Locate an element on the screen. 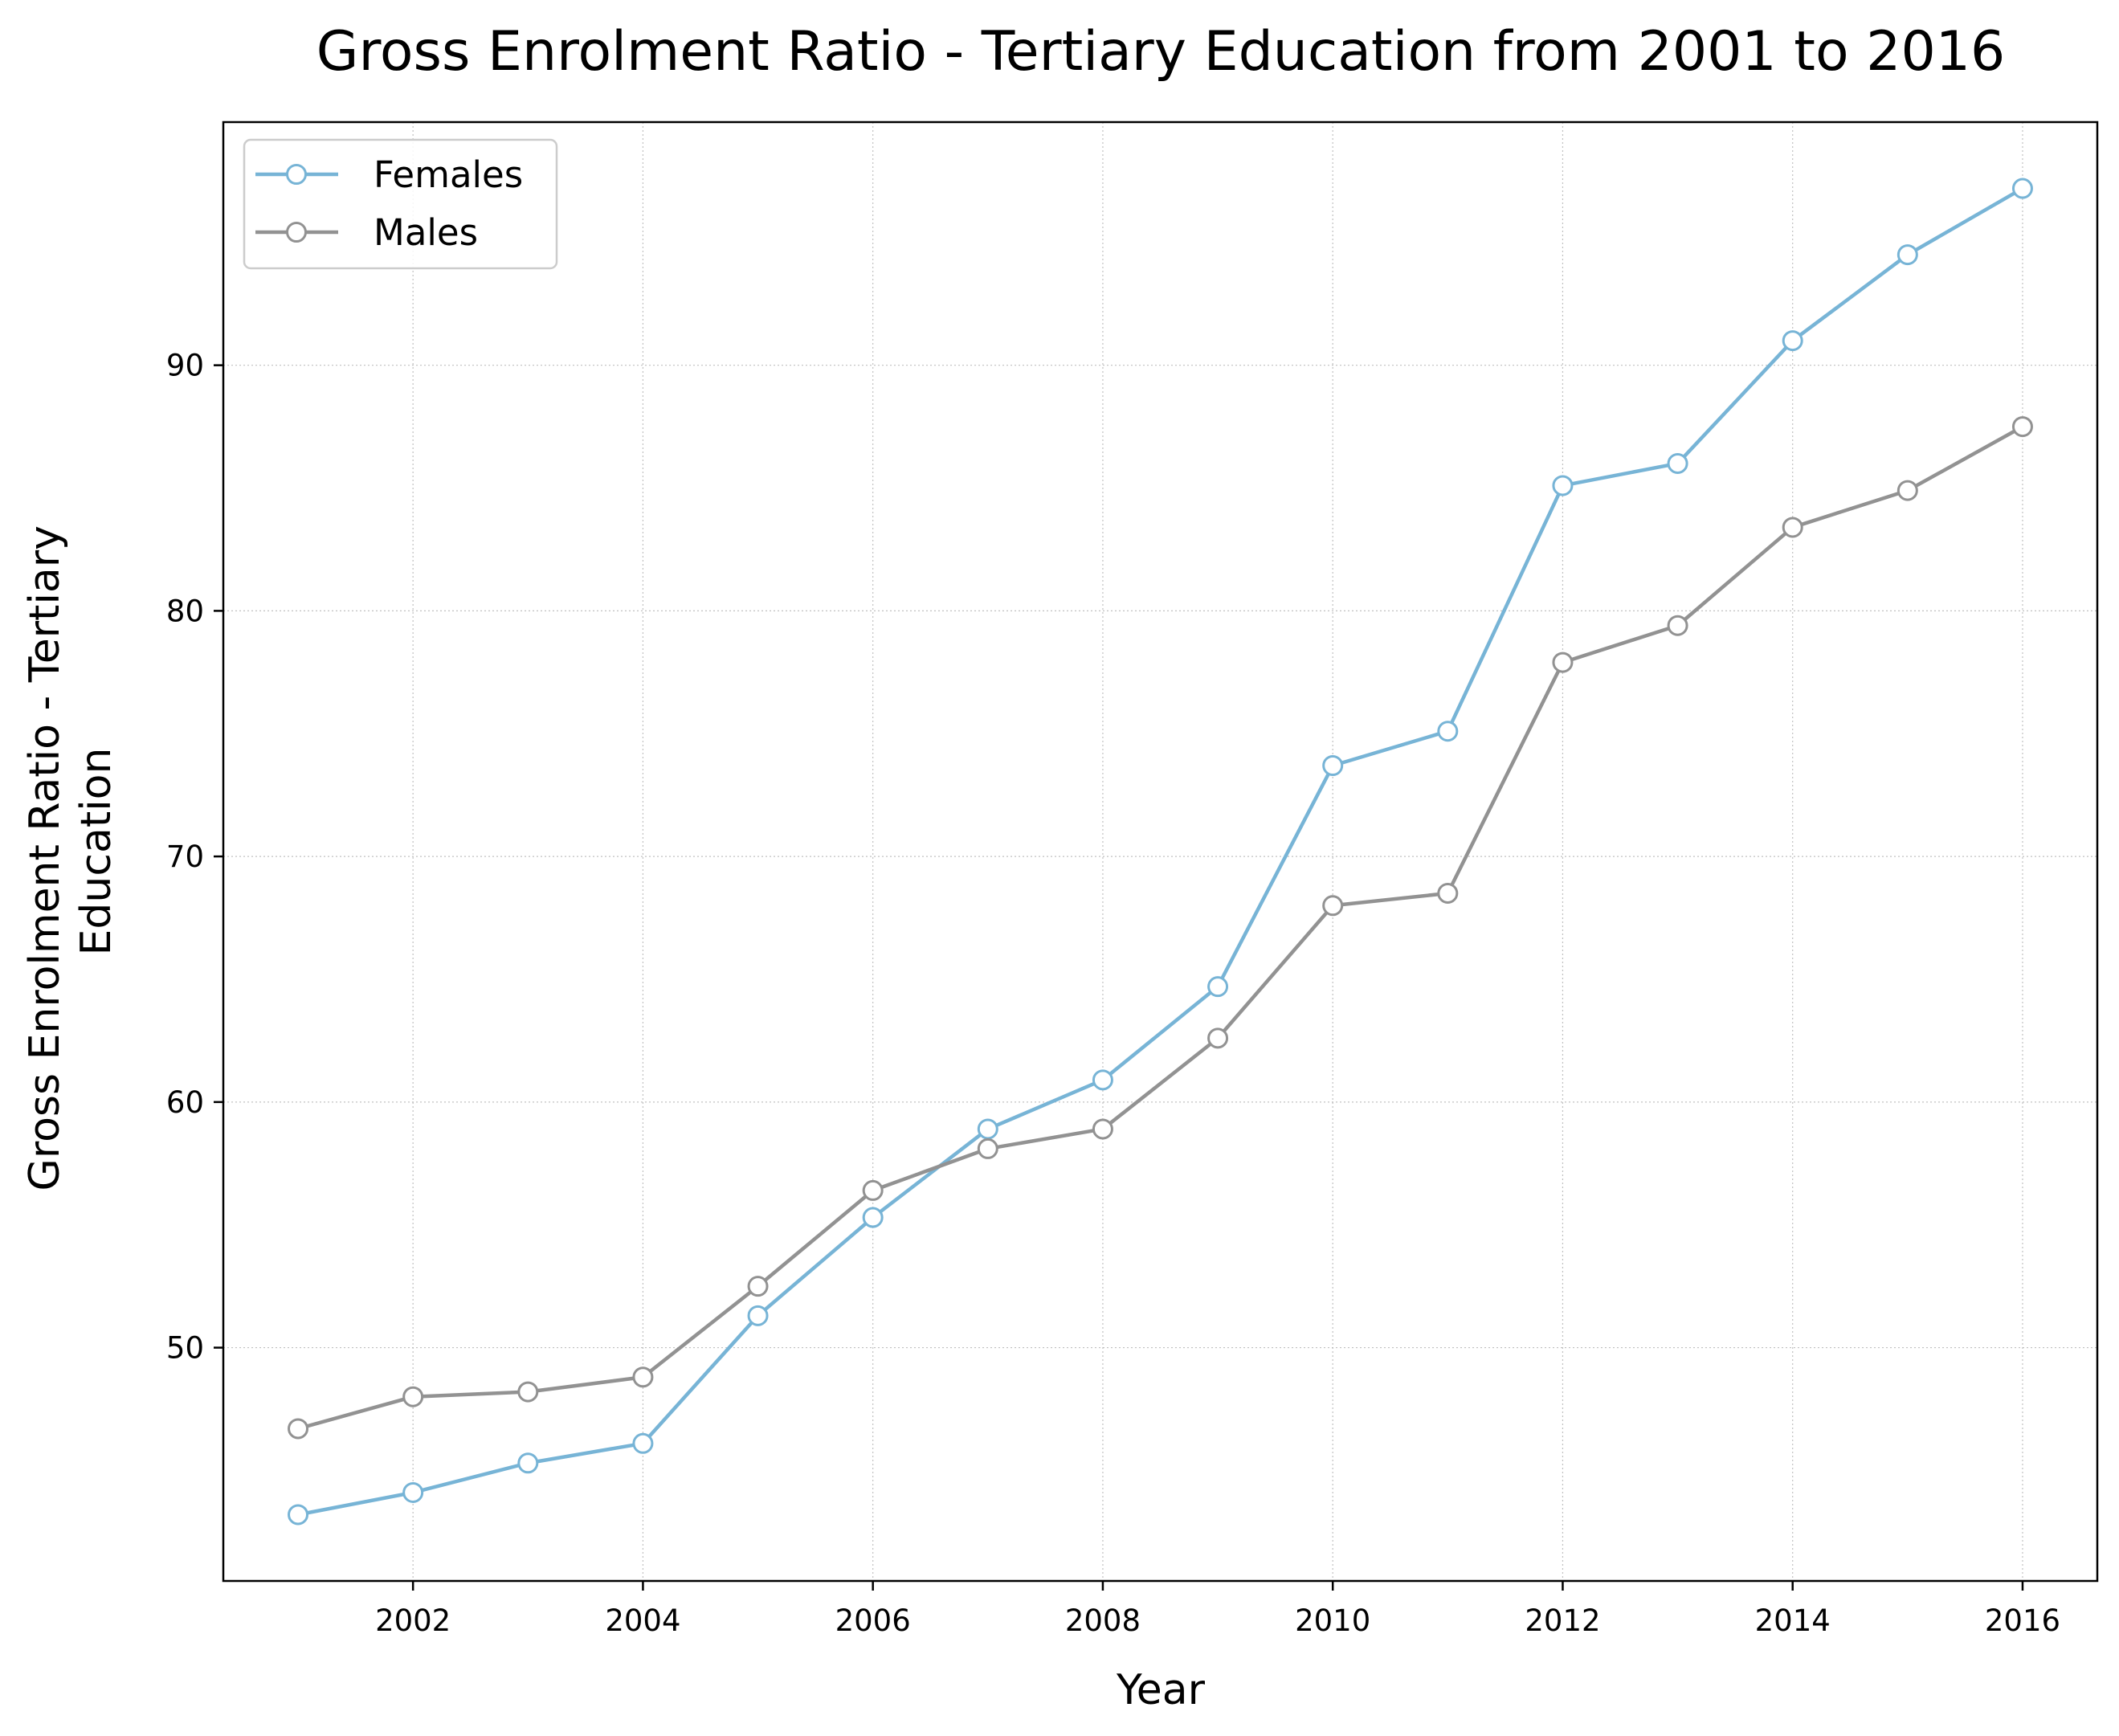  data-point-males-2014 is located at coordinates (1793, 527).